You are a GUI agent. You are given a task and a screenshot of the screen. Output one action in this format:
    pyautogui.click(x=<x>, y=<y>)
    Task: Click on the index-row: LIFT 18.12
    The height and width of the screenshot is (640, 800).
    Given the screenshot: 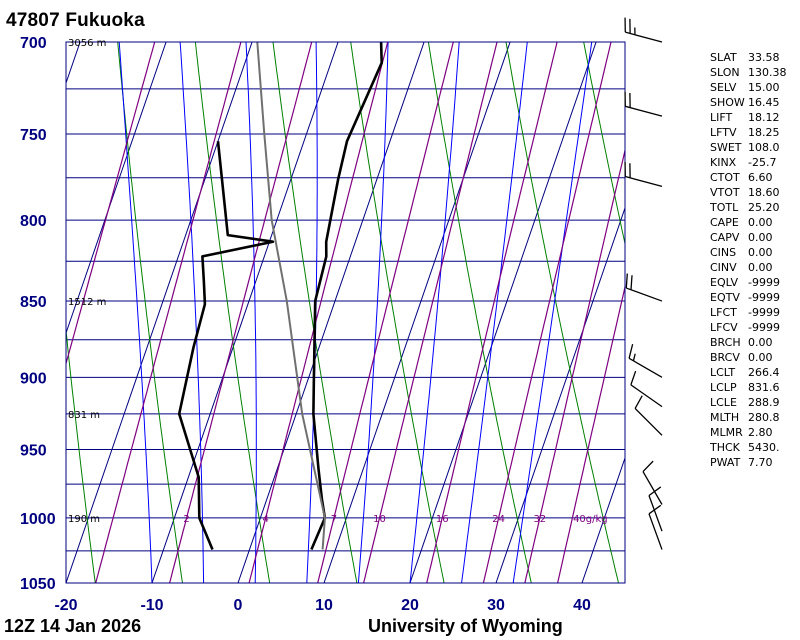 What is the action you would take?
    pyautogui.click(x=755, y=117)
    